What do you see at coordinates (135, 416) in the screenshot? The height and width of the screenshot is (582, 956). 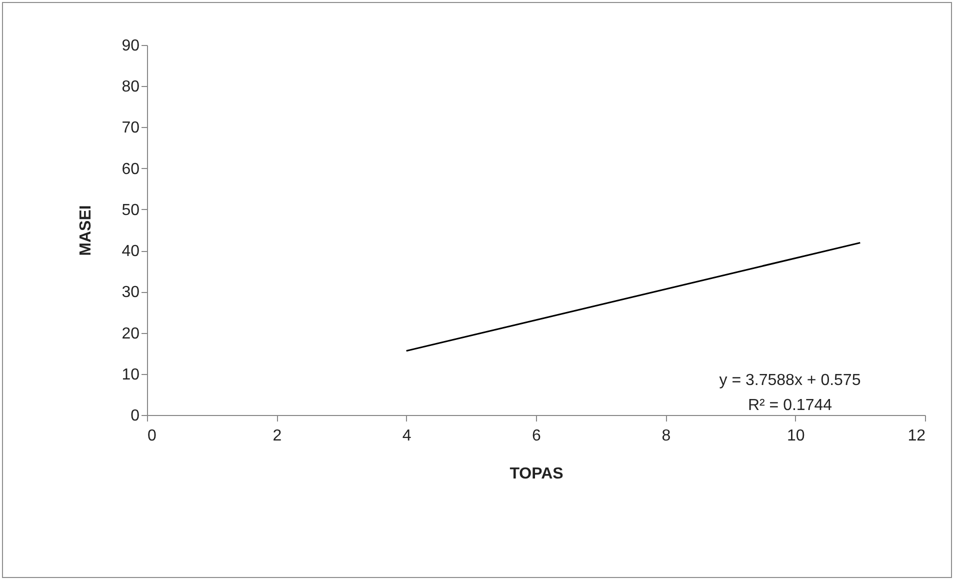 I see `y-tick-label: 0` at bounding box center [135, 416].